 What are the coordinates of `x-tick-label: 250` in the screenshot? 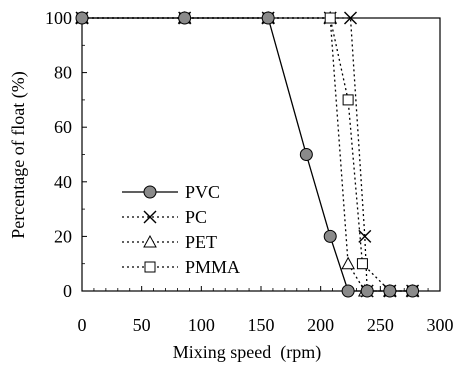 It's located at (380, 325).